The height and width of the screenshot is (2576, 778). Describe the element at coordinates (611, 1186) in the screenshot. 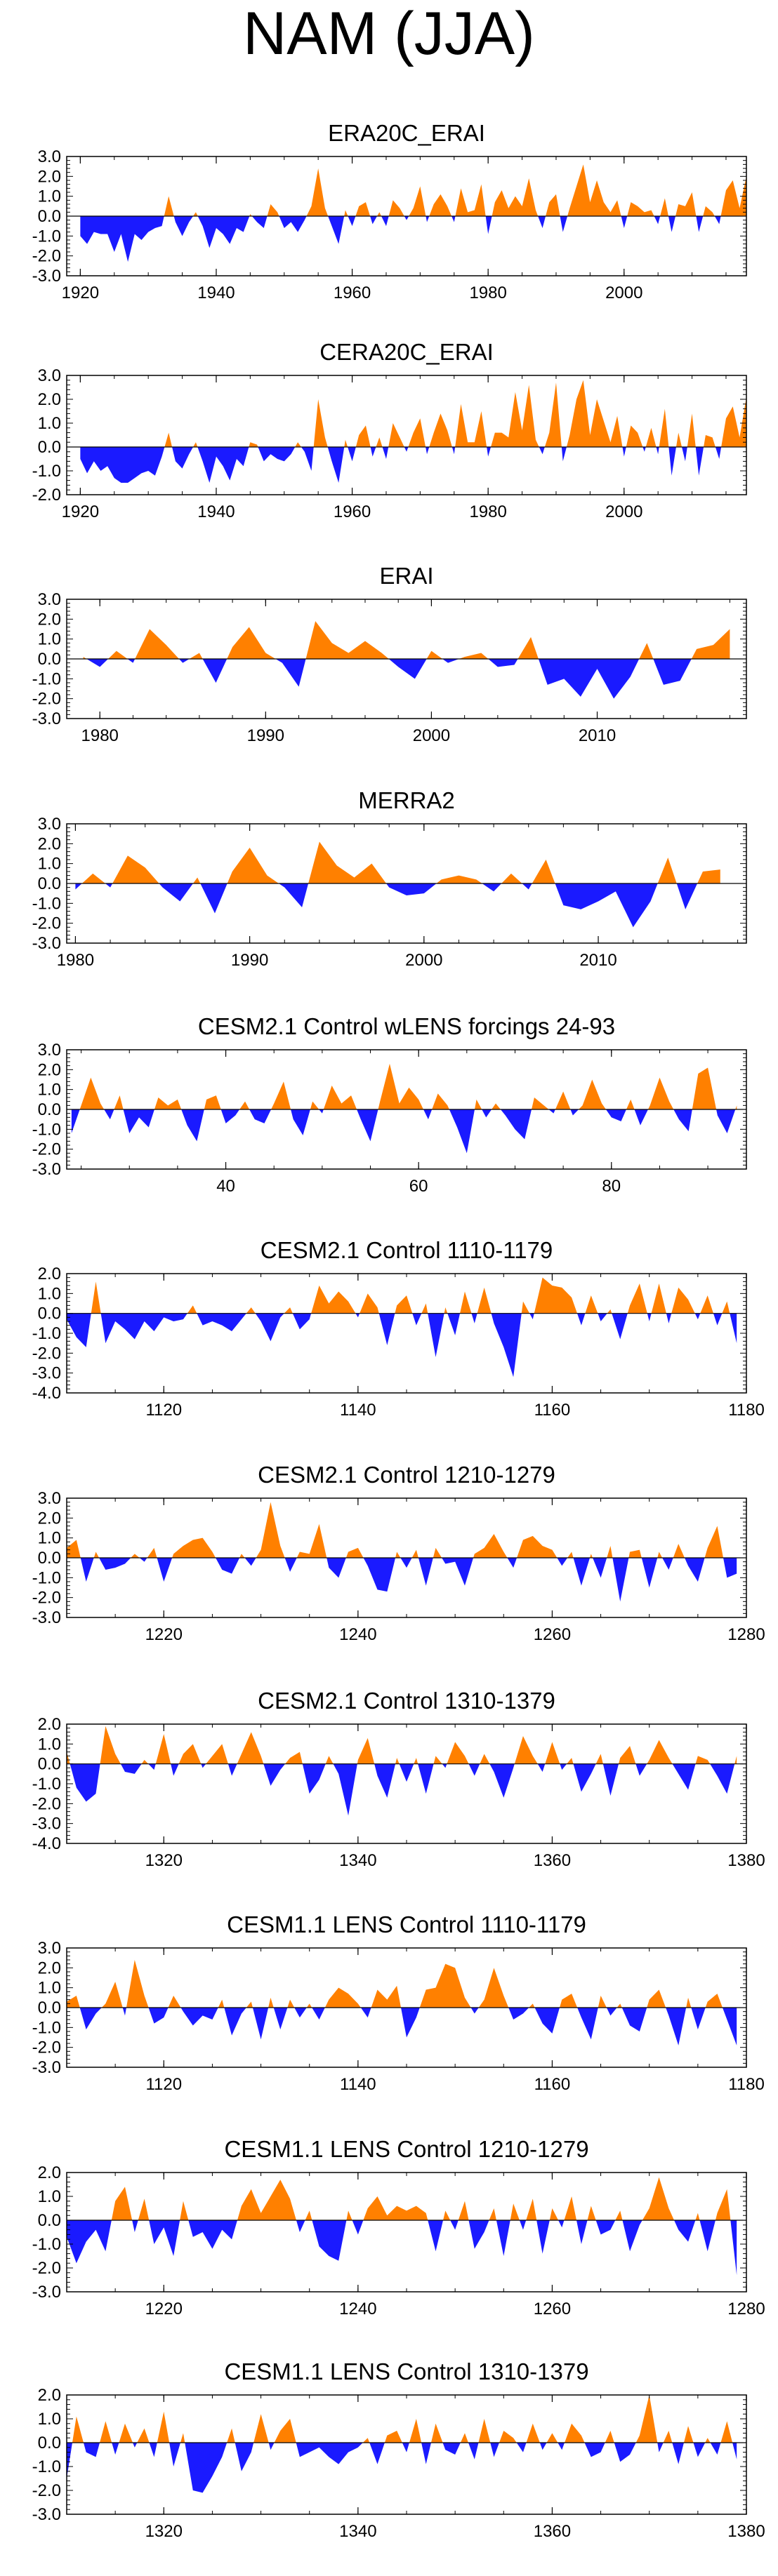

I see `x-tick-label: 80` at that location.